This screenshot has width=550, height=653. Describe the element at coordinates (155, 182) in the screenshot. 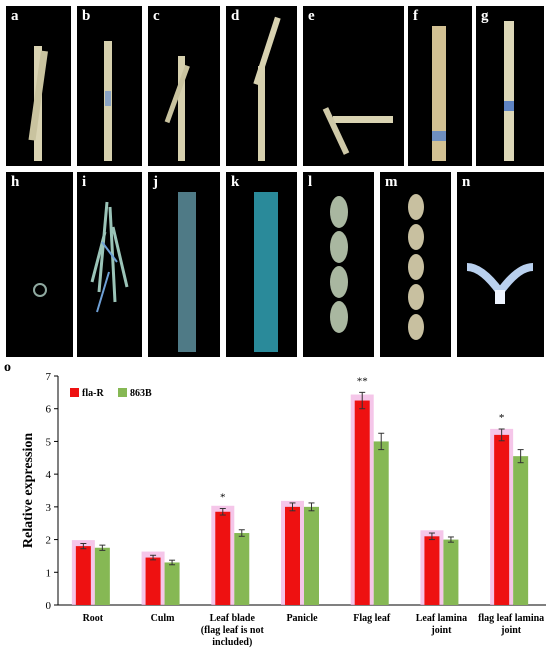

I see `panel-label-j: j` at that location.